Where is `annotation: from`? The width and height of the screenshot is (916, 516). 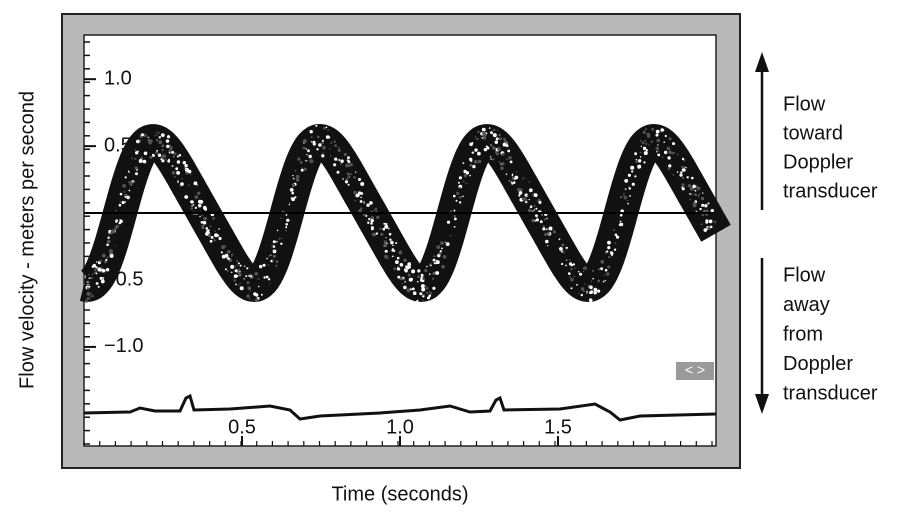
annotation: from is located at coordinates (803, 334).